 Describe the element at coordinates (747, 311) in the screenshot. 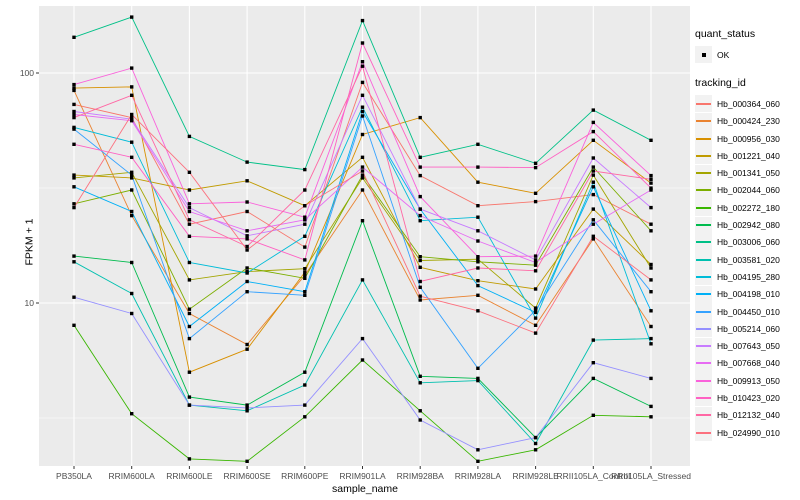

I see `legend-entry-Hb_004450_010: Hb_004450_010` at that location.